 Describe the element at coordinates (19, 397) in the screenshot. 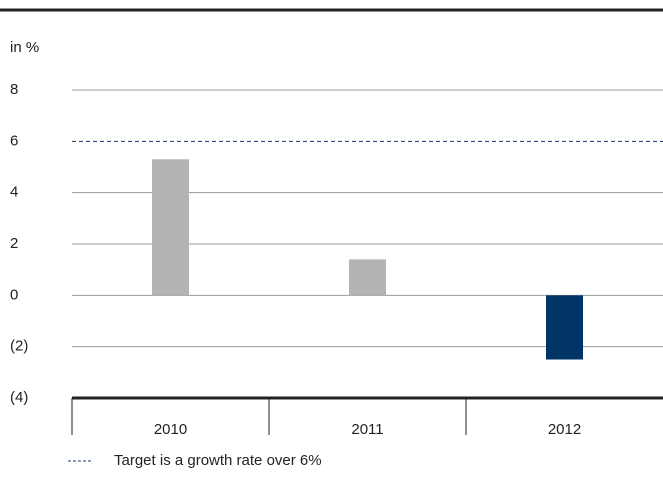

I see `y-tick-label: (4)` at that location.